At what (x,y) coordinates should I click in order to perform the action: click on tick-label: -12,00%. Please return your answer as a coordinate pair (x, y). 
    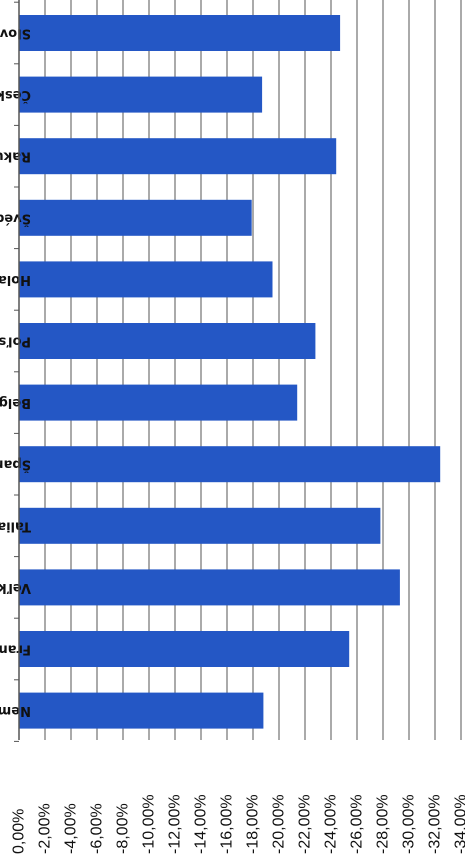
    Looking at the image, I should click on (175, 824).